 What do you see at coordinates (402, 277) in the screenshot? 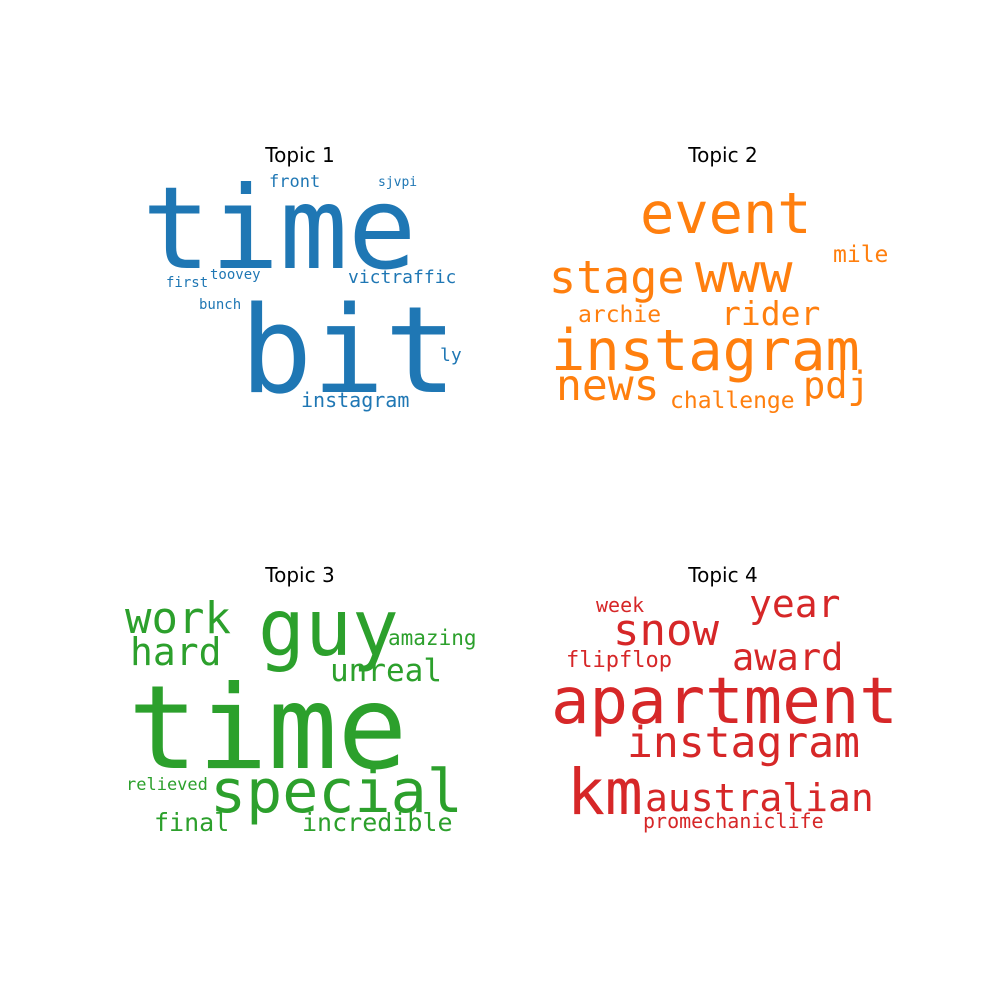
I see `cloud-word-victraffic: victraffic` at bounding box center [402, 277].